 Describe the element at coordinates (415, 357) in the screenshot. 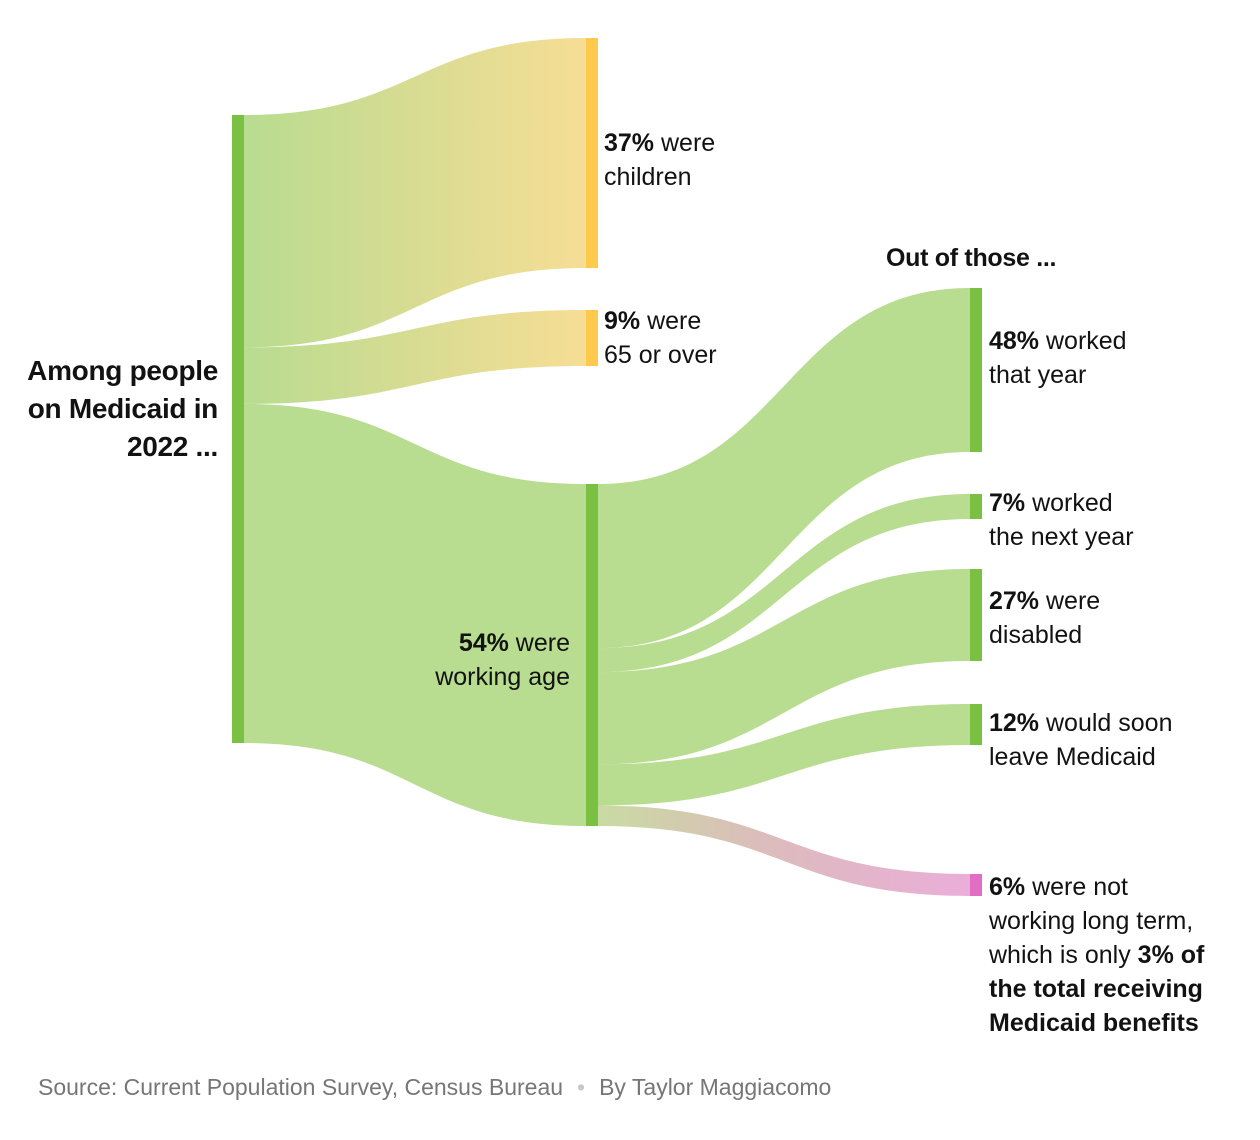

I see `flow-seniors` at that location.